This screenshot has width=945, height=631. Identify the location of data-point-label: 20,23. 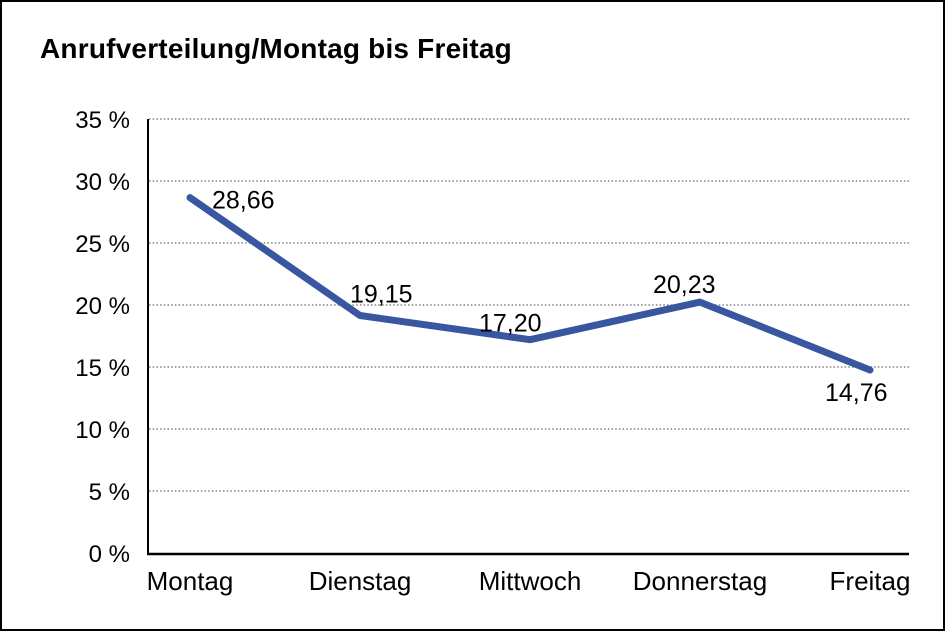
(684, 285).